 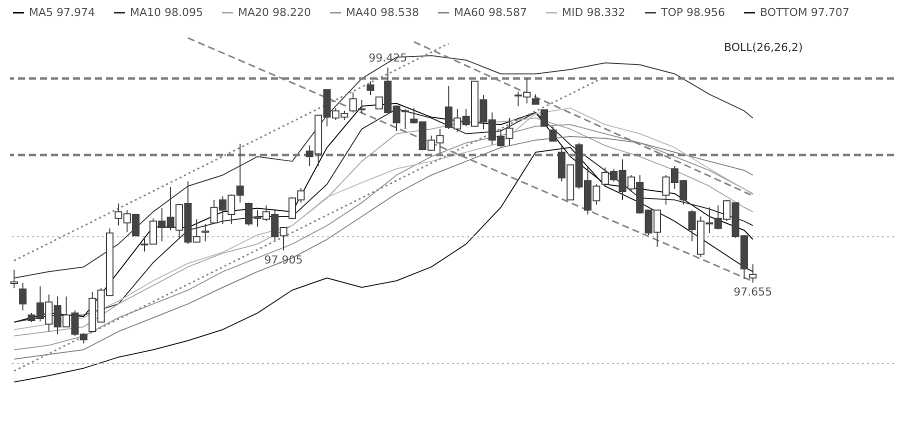 What do you see at coordinates (388, 58) in the screenshot?
I see `annotation: 99.425` at bounding box center [388, 58].